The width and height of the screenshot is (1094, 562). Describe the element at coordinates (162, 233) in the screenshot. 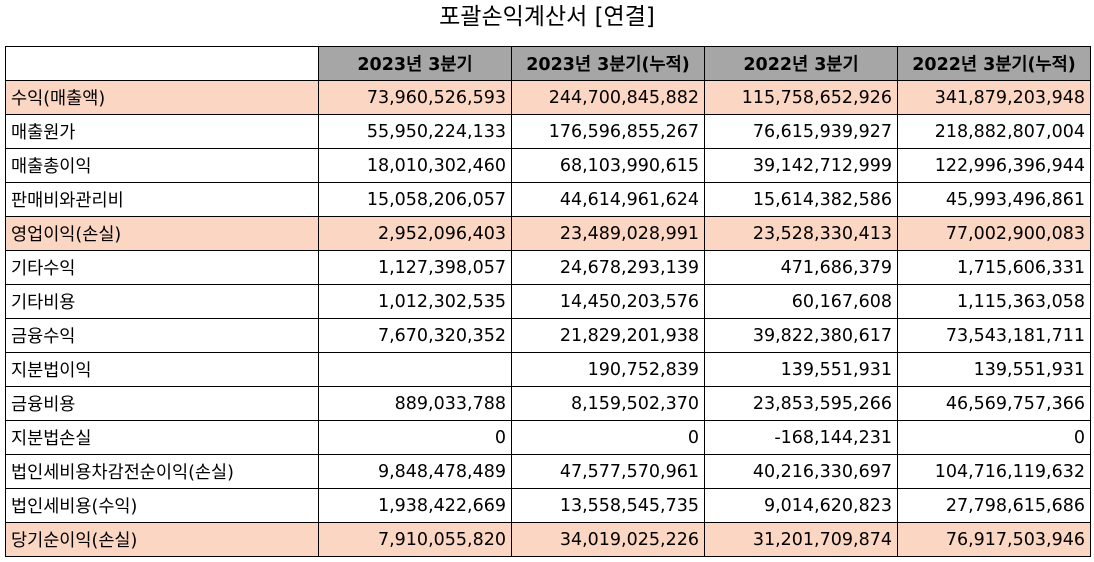

I see `row-label: 영업이익(손실)` at that location.